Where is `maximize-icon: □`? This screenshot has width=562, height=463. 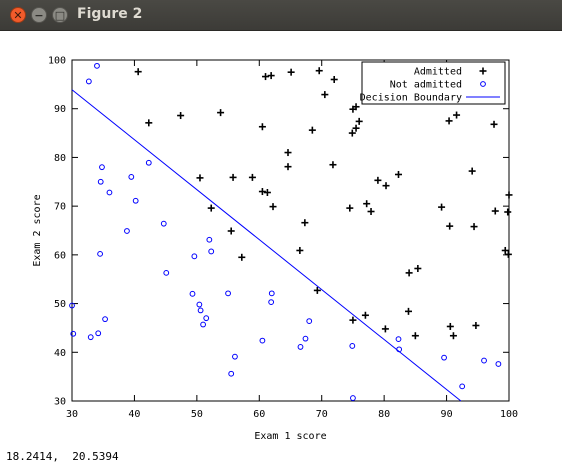
maximize-icon: □ is located at coordinates (60, 15).